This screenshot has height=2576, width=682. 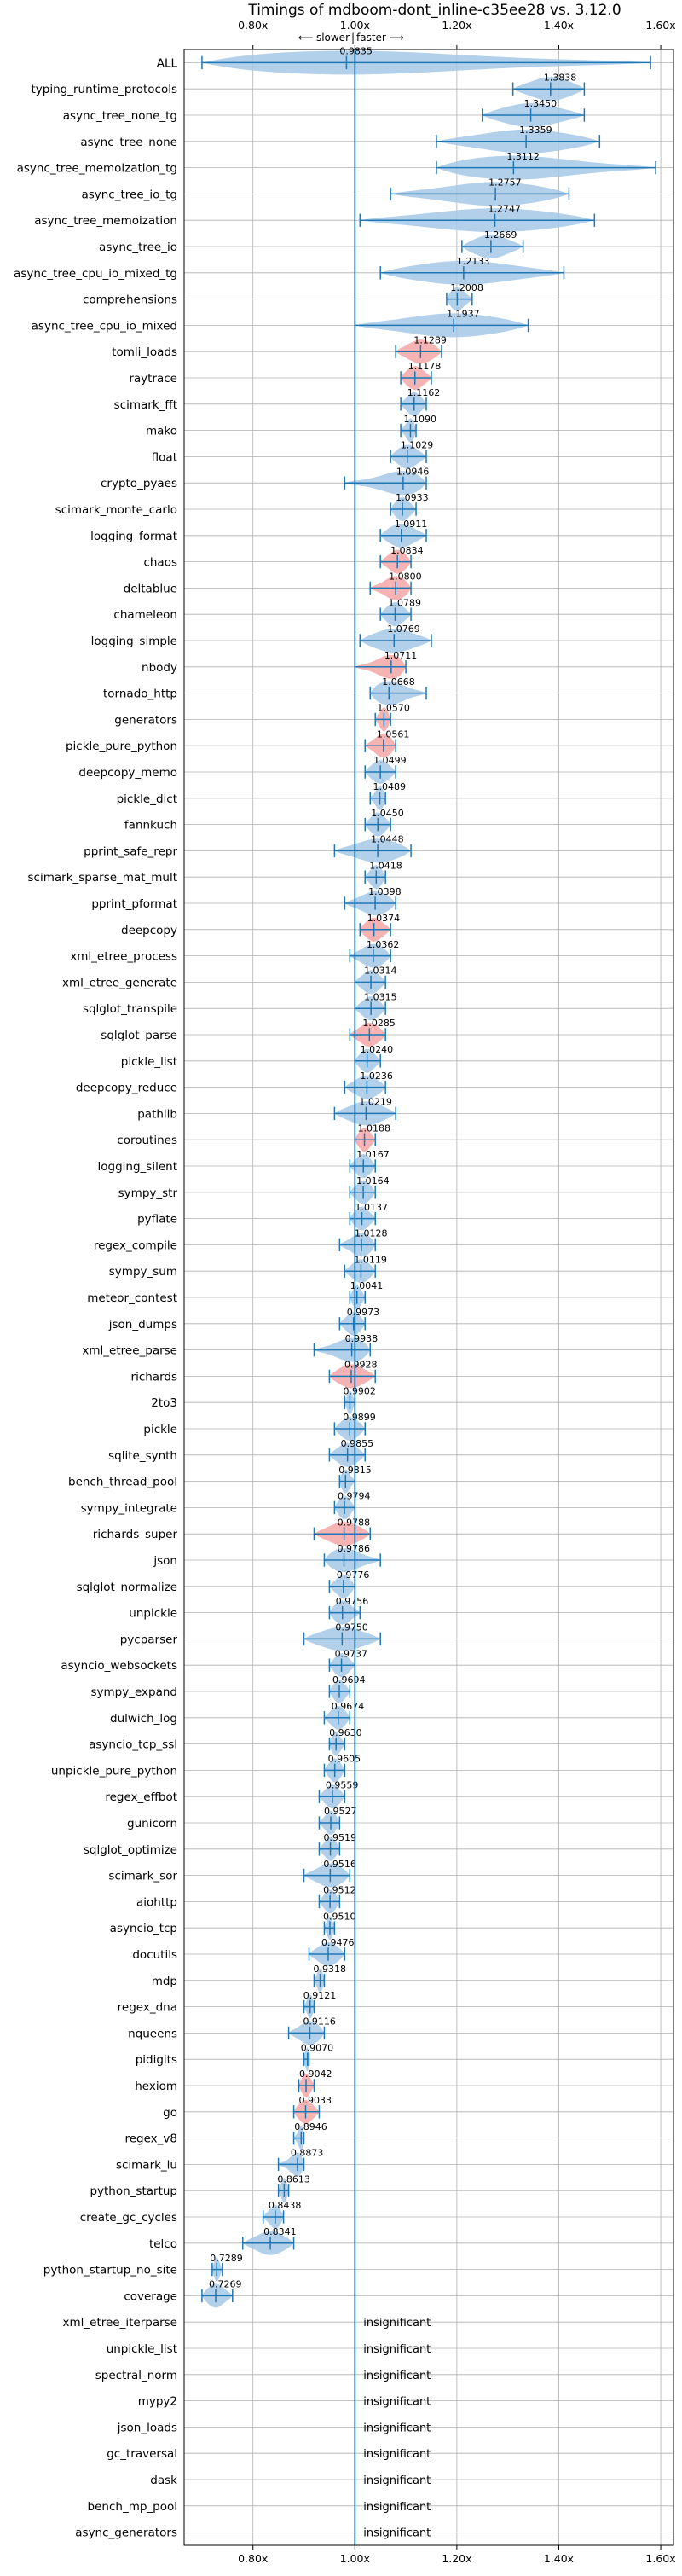 What do you see at coordinates (308, 2153) in the screenshot?
I see `value-label: 0.8873` at bounding box center [308, 2153].